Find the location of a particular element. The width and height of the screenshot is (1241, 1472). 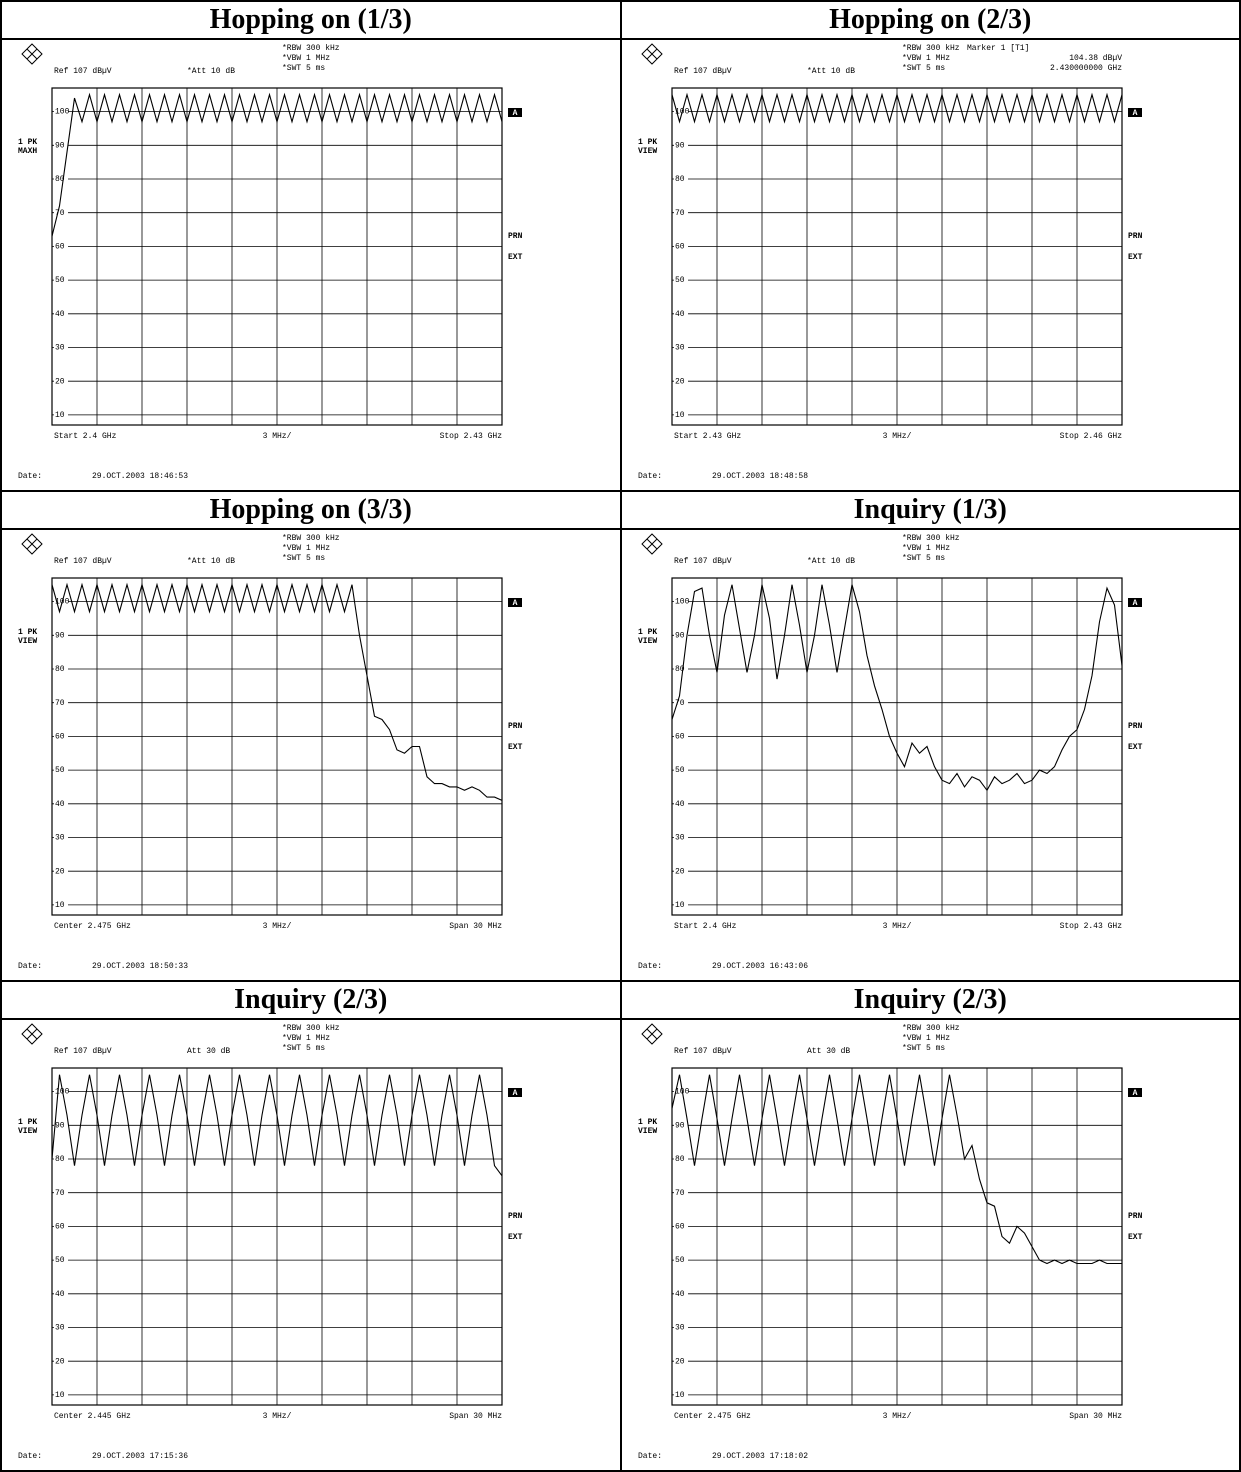

side-label: EXT is located at coordinates (515, 747).